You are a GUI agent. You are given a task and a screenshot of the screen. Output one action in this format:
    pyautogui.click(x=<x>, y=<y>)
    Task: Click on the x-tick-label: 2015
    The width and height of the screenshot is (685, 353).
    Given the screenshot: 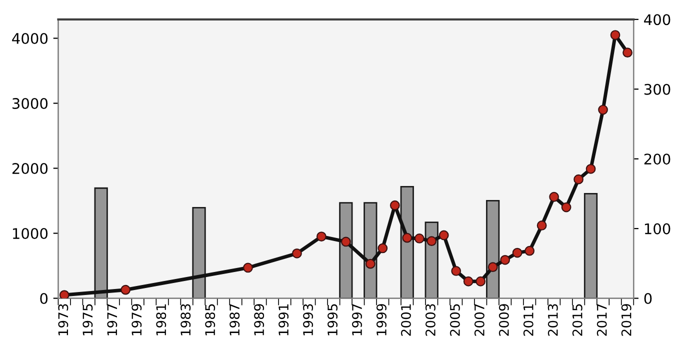 What is the action you would take?
    pyautogui.click(x=577, y=320)
    